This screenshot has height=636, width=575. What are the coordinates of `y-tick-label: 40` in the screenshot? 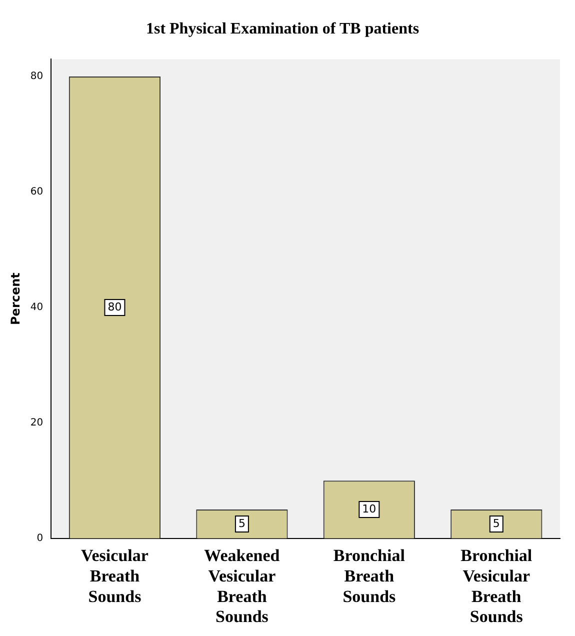 It's located at (37, 308).